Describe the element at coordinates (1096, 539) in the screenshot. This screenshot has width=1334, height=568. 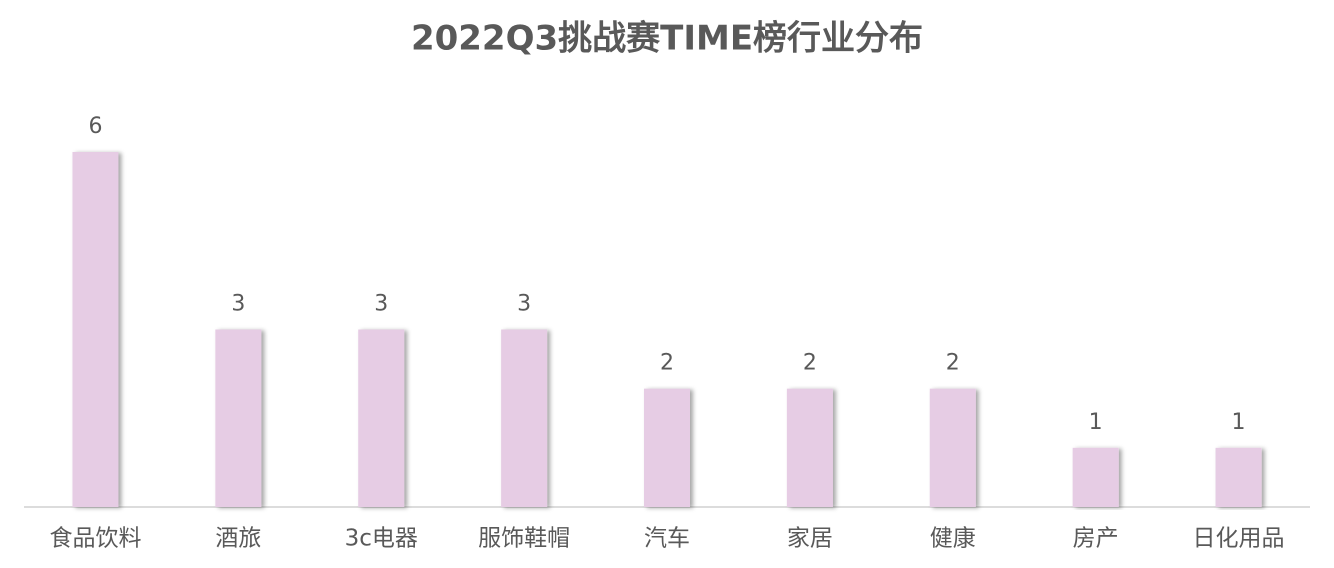
I see `x-tick-label: 房产` at that location.